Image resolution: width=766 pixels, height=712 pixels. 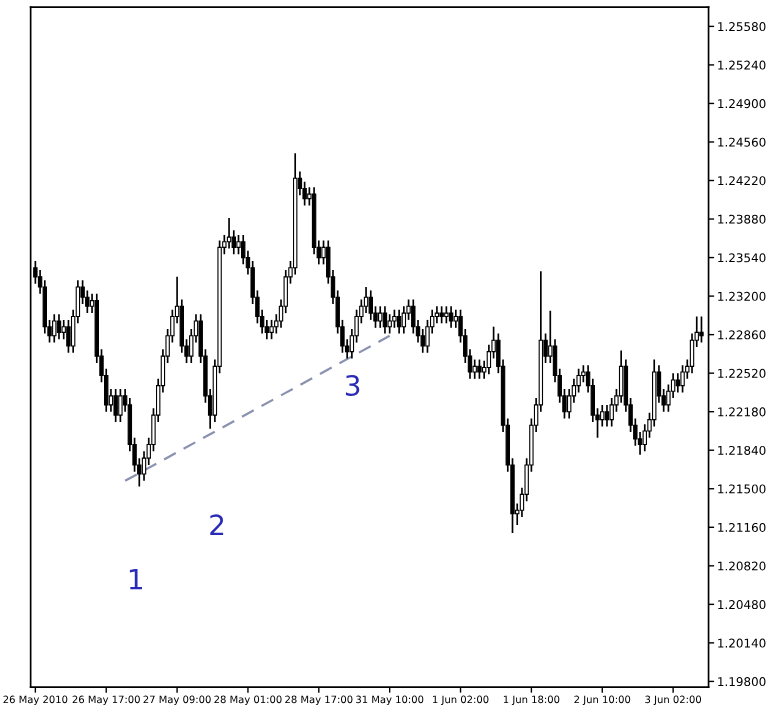 I want to click on annotation: 2, so click(x=217, y=524).